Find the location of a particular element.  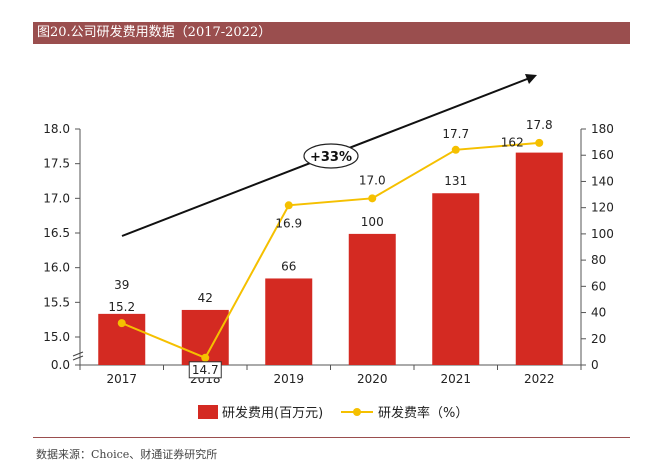

x-tick-label: 2017 is located at coordinates (121, 379).